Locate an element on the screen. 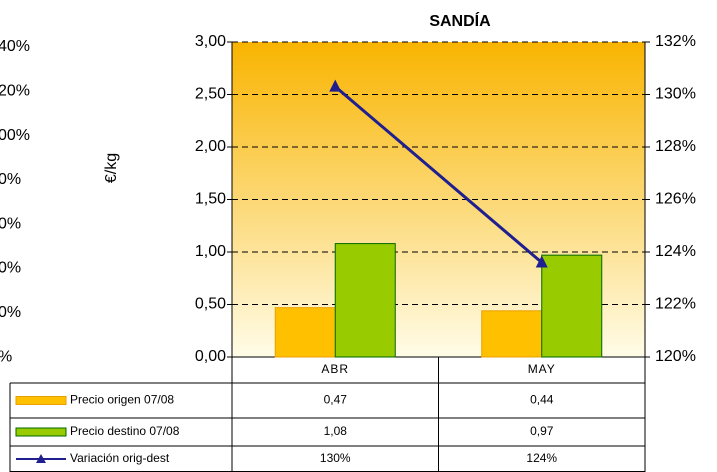 This screenshot has width=717, height=472. fragment-label: 40% is located at coordinates (15, 46).